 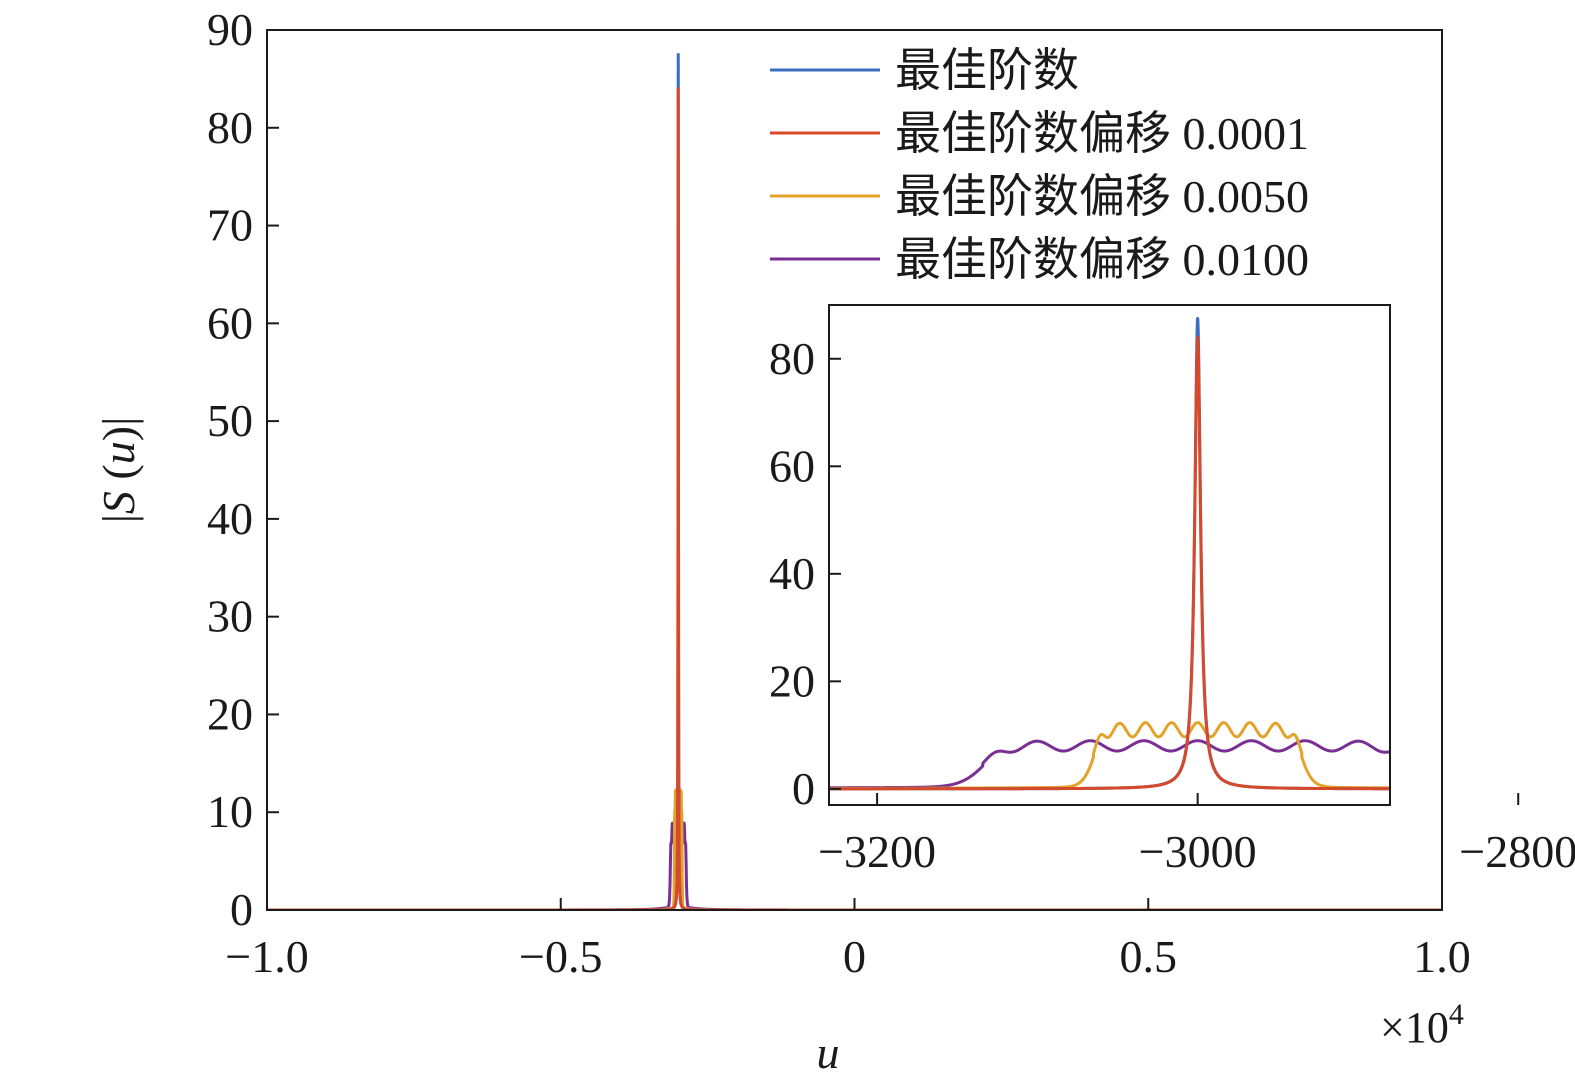 What do you see at coordinates (230, 811) in the screenshot?
I see `main-y-tick-label: 10` at bounding box center [230, 811].